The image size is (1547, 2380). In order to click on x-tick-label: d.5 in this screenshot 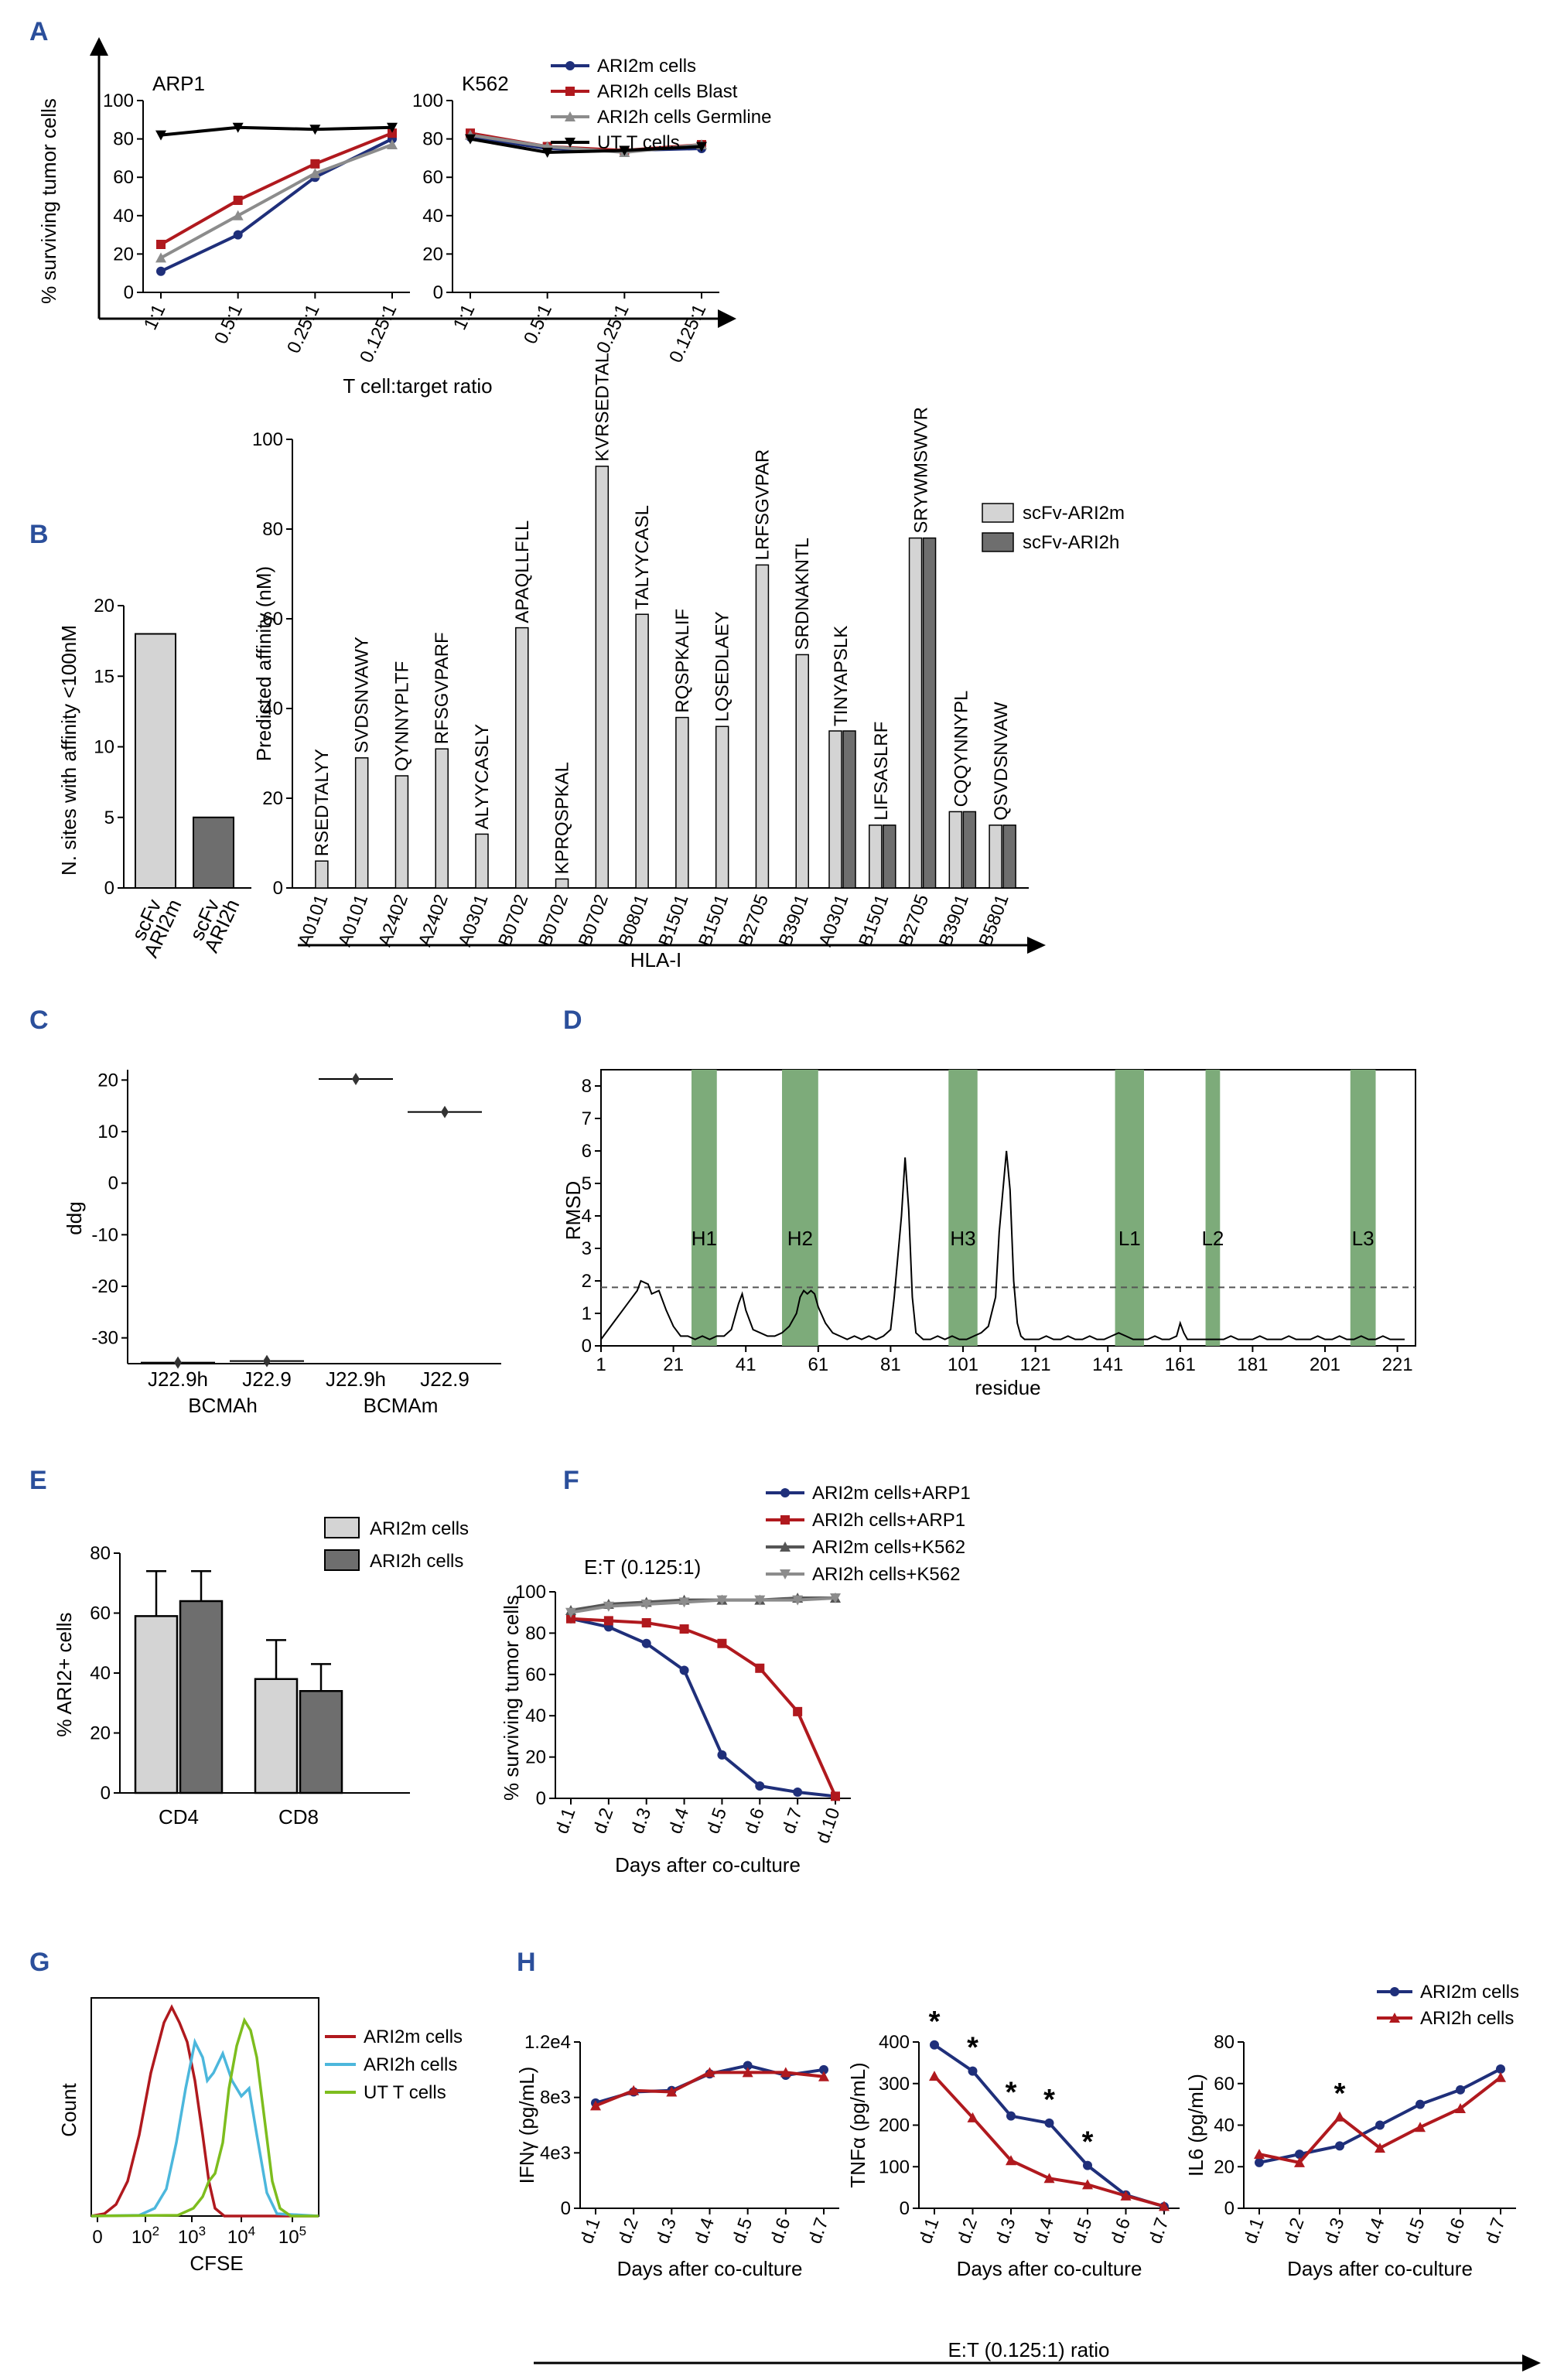, I will do `click(1415, 2231)`.